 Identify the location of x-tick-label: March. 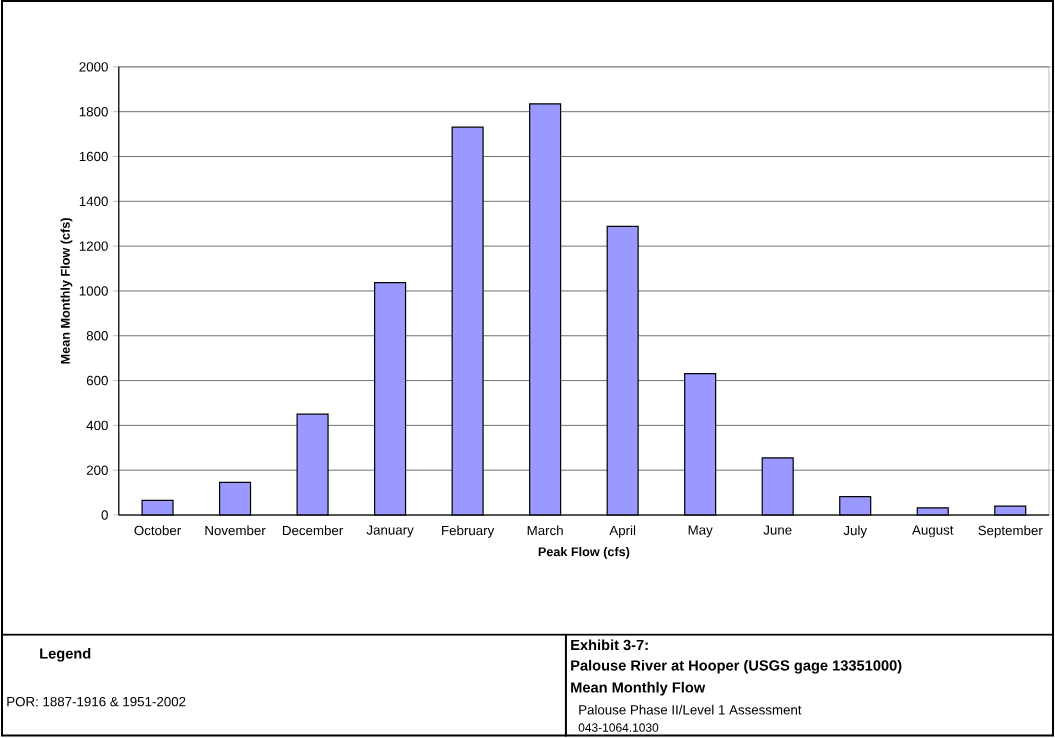
(545, 530).